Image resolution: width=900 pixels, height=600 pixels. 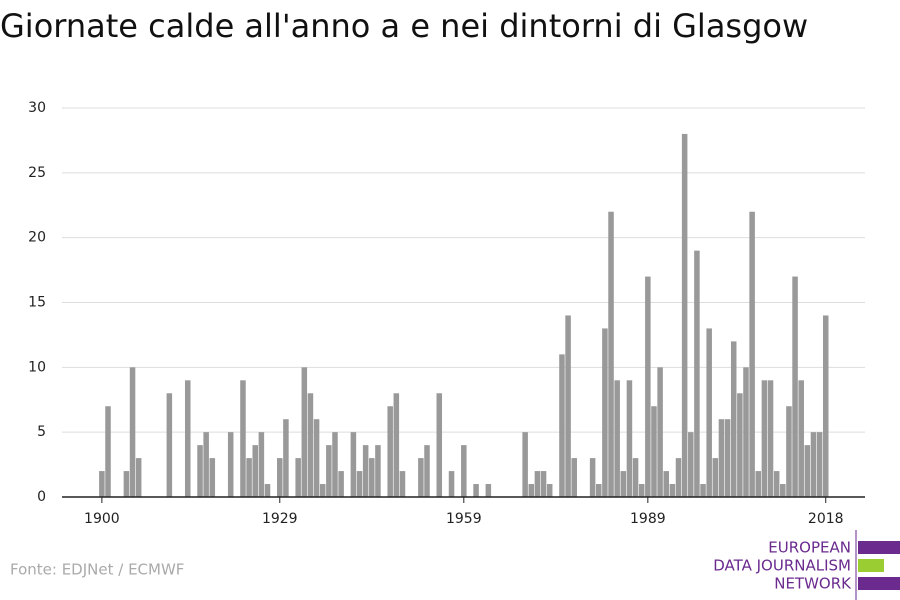 I want to click on y-tick-label: 15, so click(x=37, y=303).